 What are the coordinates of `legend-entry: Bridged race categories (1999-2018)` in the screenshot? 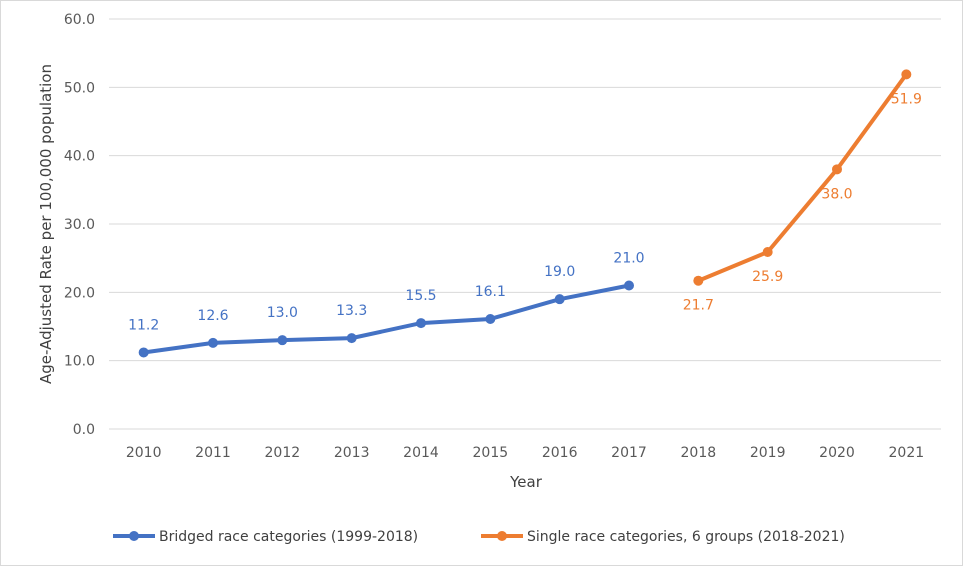 It's located at (288, 537).